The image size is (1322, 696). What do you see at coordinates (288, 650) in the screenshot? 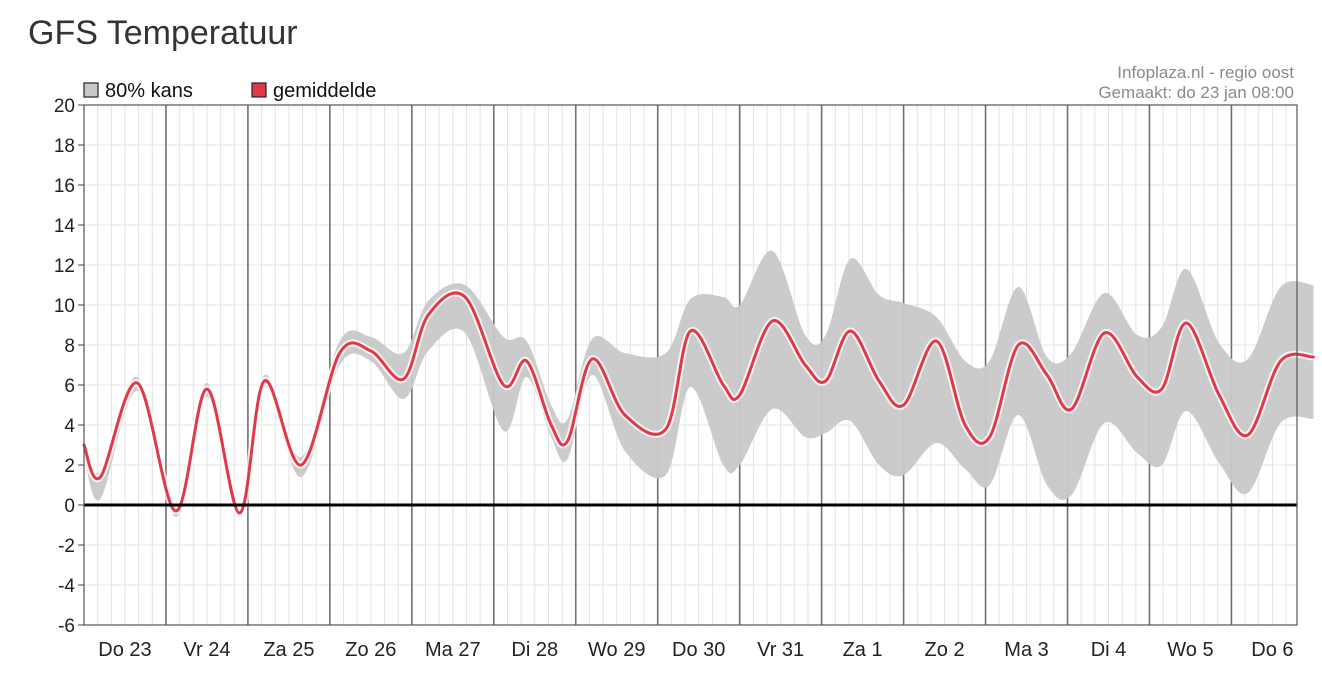
I see `x-day-label: Za 25` at bounding box center [288, 650].